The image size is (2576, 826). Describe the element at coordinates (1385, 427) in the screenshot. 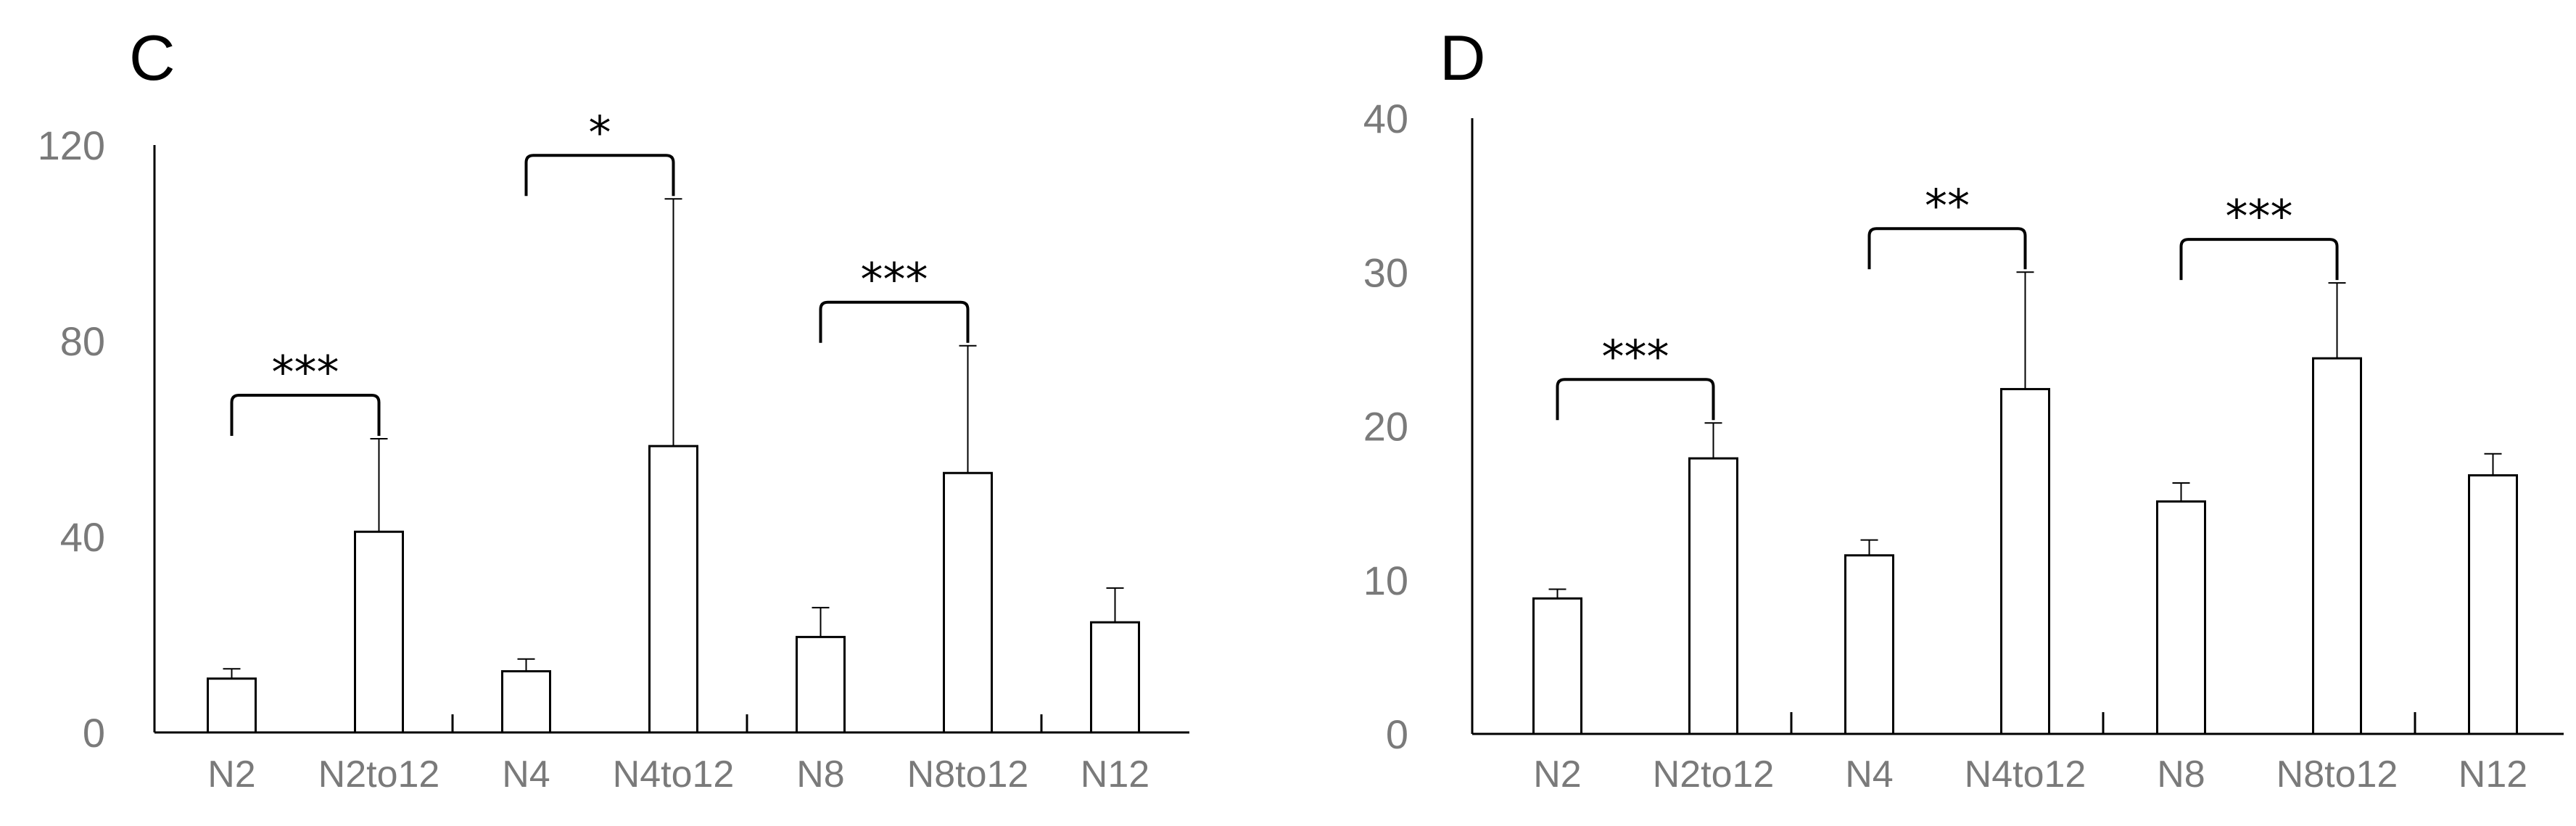

I see `y-tick-label: 20` at that location.